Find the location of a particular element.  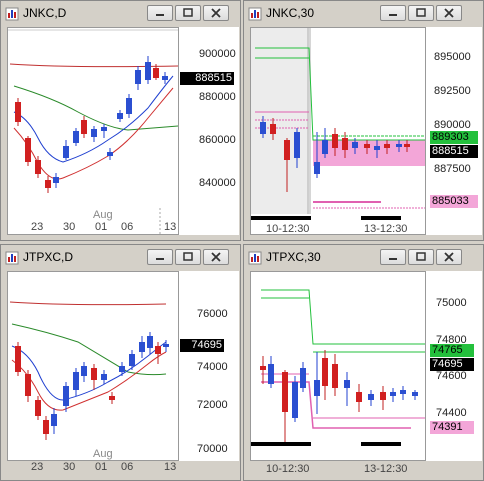

y-tick-label: 70000 is located at coordinates (212, 449).